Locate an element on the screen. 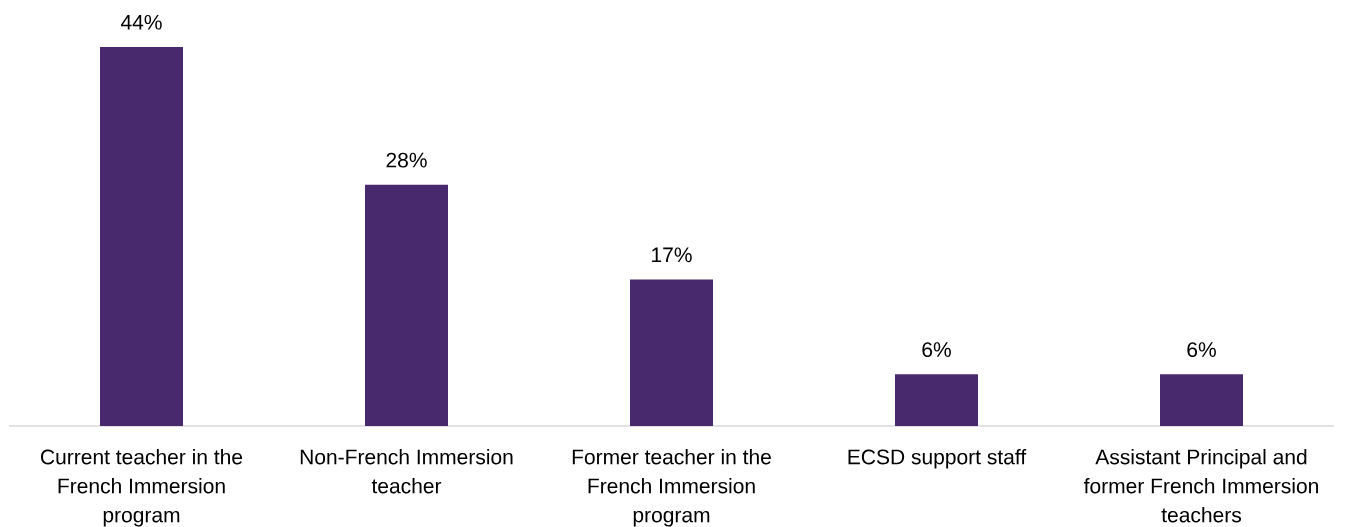  x-tick-label: Assistant Principal and former French Immersion teachers is located at coordinates (1200, 485).